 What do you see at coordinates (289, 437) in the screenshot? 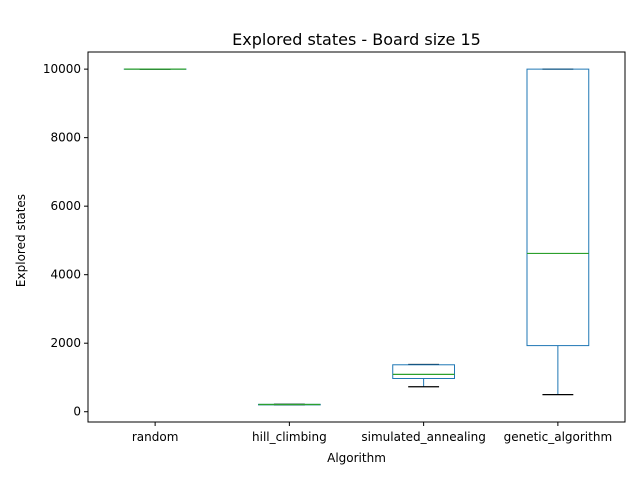
I see `x-tick-label: hill_climbing` at bounding box center [289, 437].